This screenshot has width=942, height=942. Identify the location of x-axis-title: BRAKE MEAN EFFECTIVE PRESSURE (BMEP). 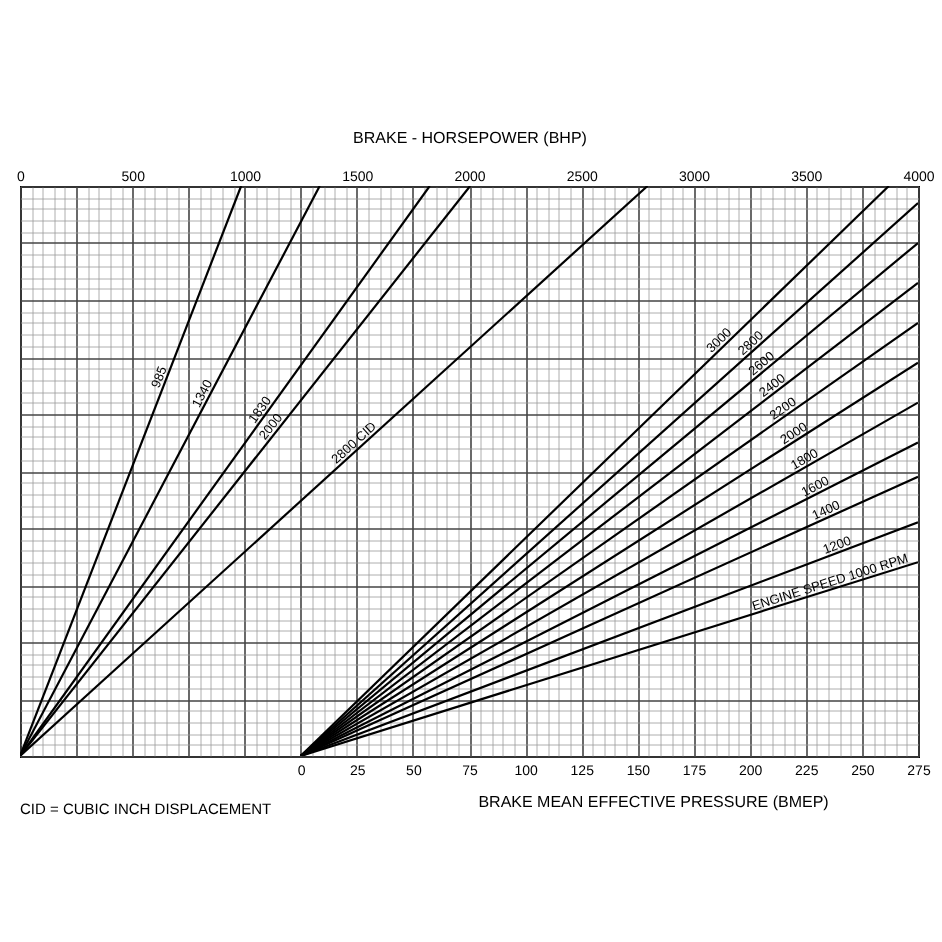
(654, 802).